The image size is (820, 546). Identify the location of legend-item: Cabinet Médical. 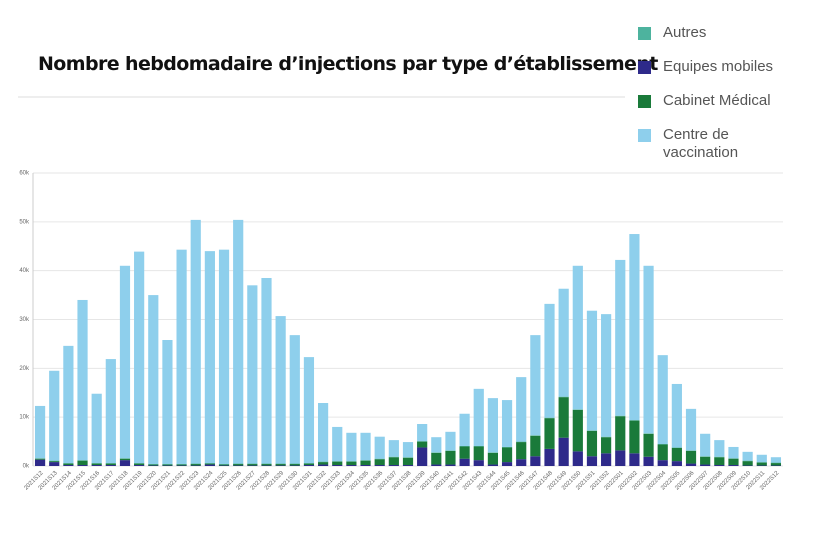
(725, 101).